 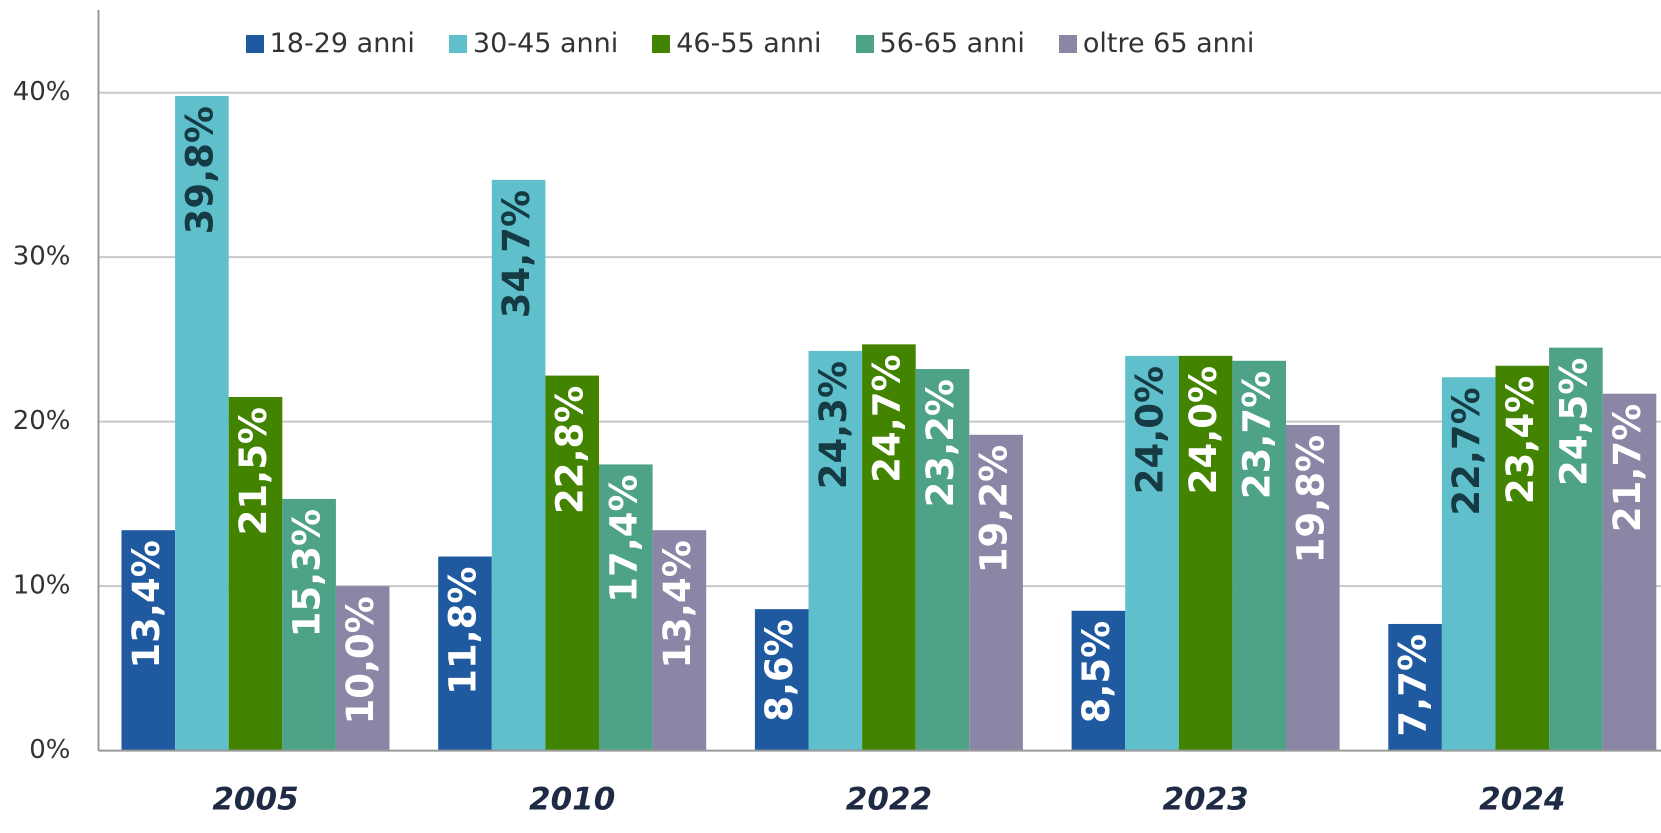 I want to click on value-label: 19,2%, so click(x=994, y=509).